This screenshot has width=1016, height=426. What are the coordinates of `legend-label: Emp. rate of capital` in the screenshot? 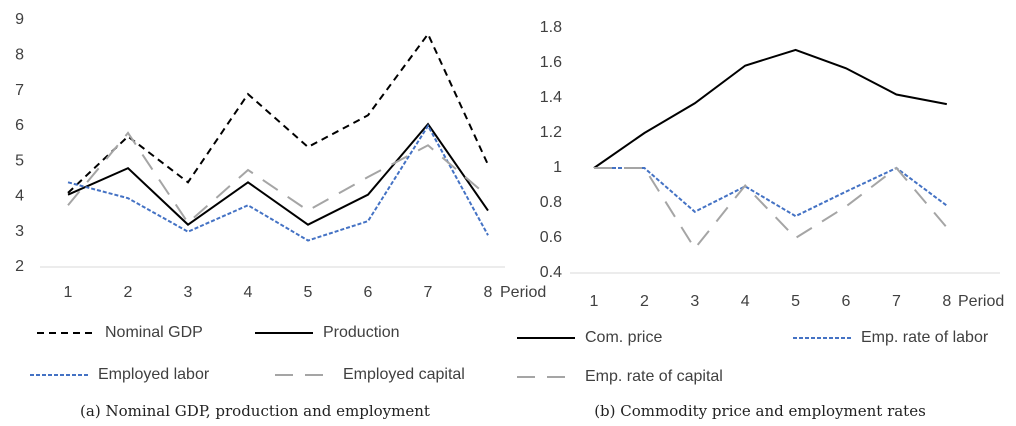 It's located at (654, 376).